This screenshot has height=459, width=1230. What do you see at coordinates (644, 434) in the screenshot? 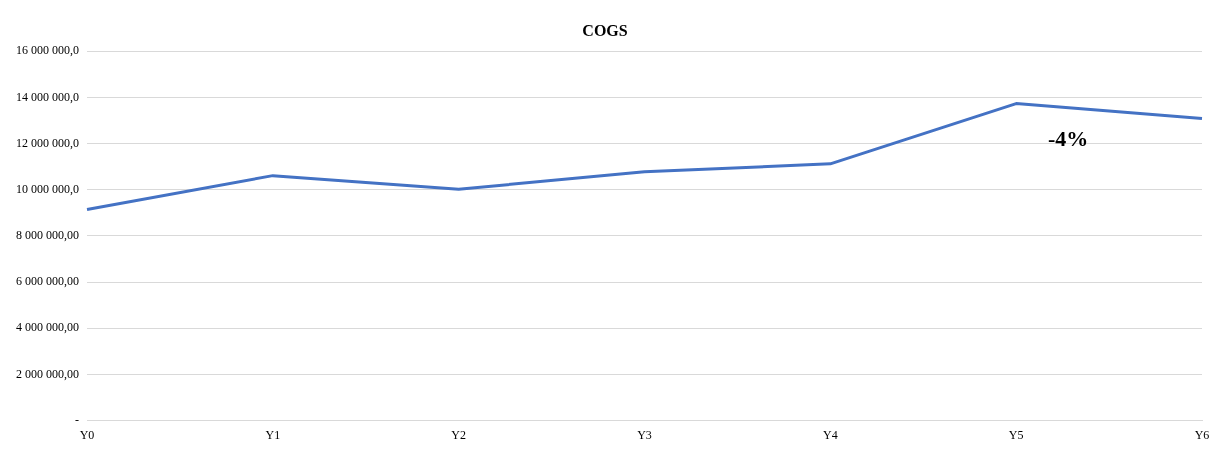
I see `x-tick-label: Y3` at bounding box center [644, 434].